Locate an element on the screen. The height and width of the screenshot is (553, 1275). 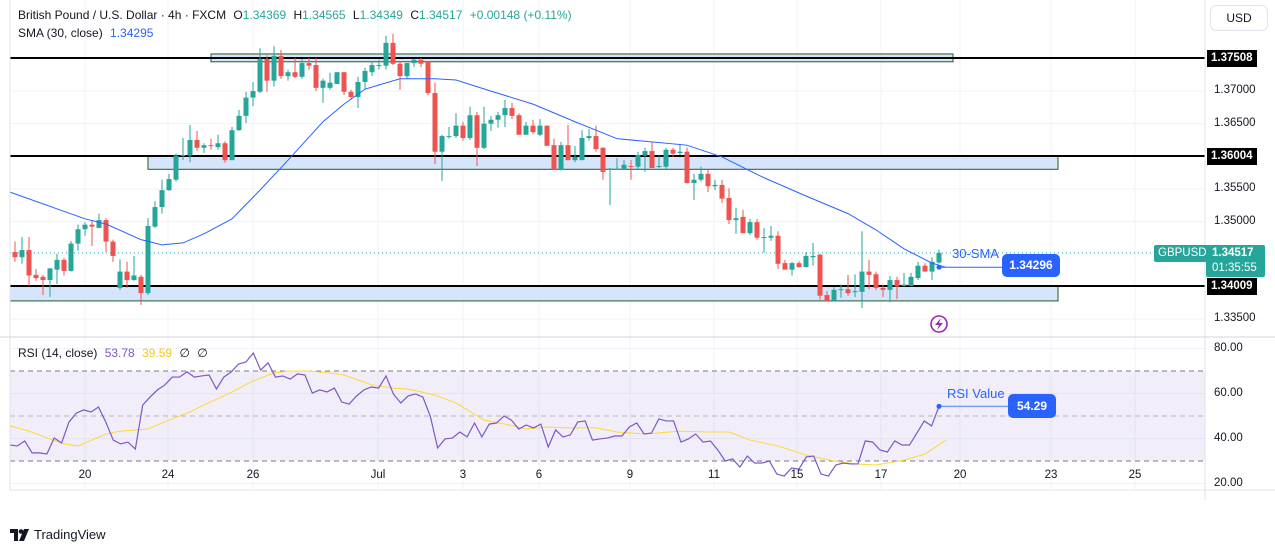
last-price: 1.34517 is located at coordinates (1233, 253).